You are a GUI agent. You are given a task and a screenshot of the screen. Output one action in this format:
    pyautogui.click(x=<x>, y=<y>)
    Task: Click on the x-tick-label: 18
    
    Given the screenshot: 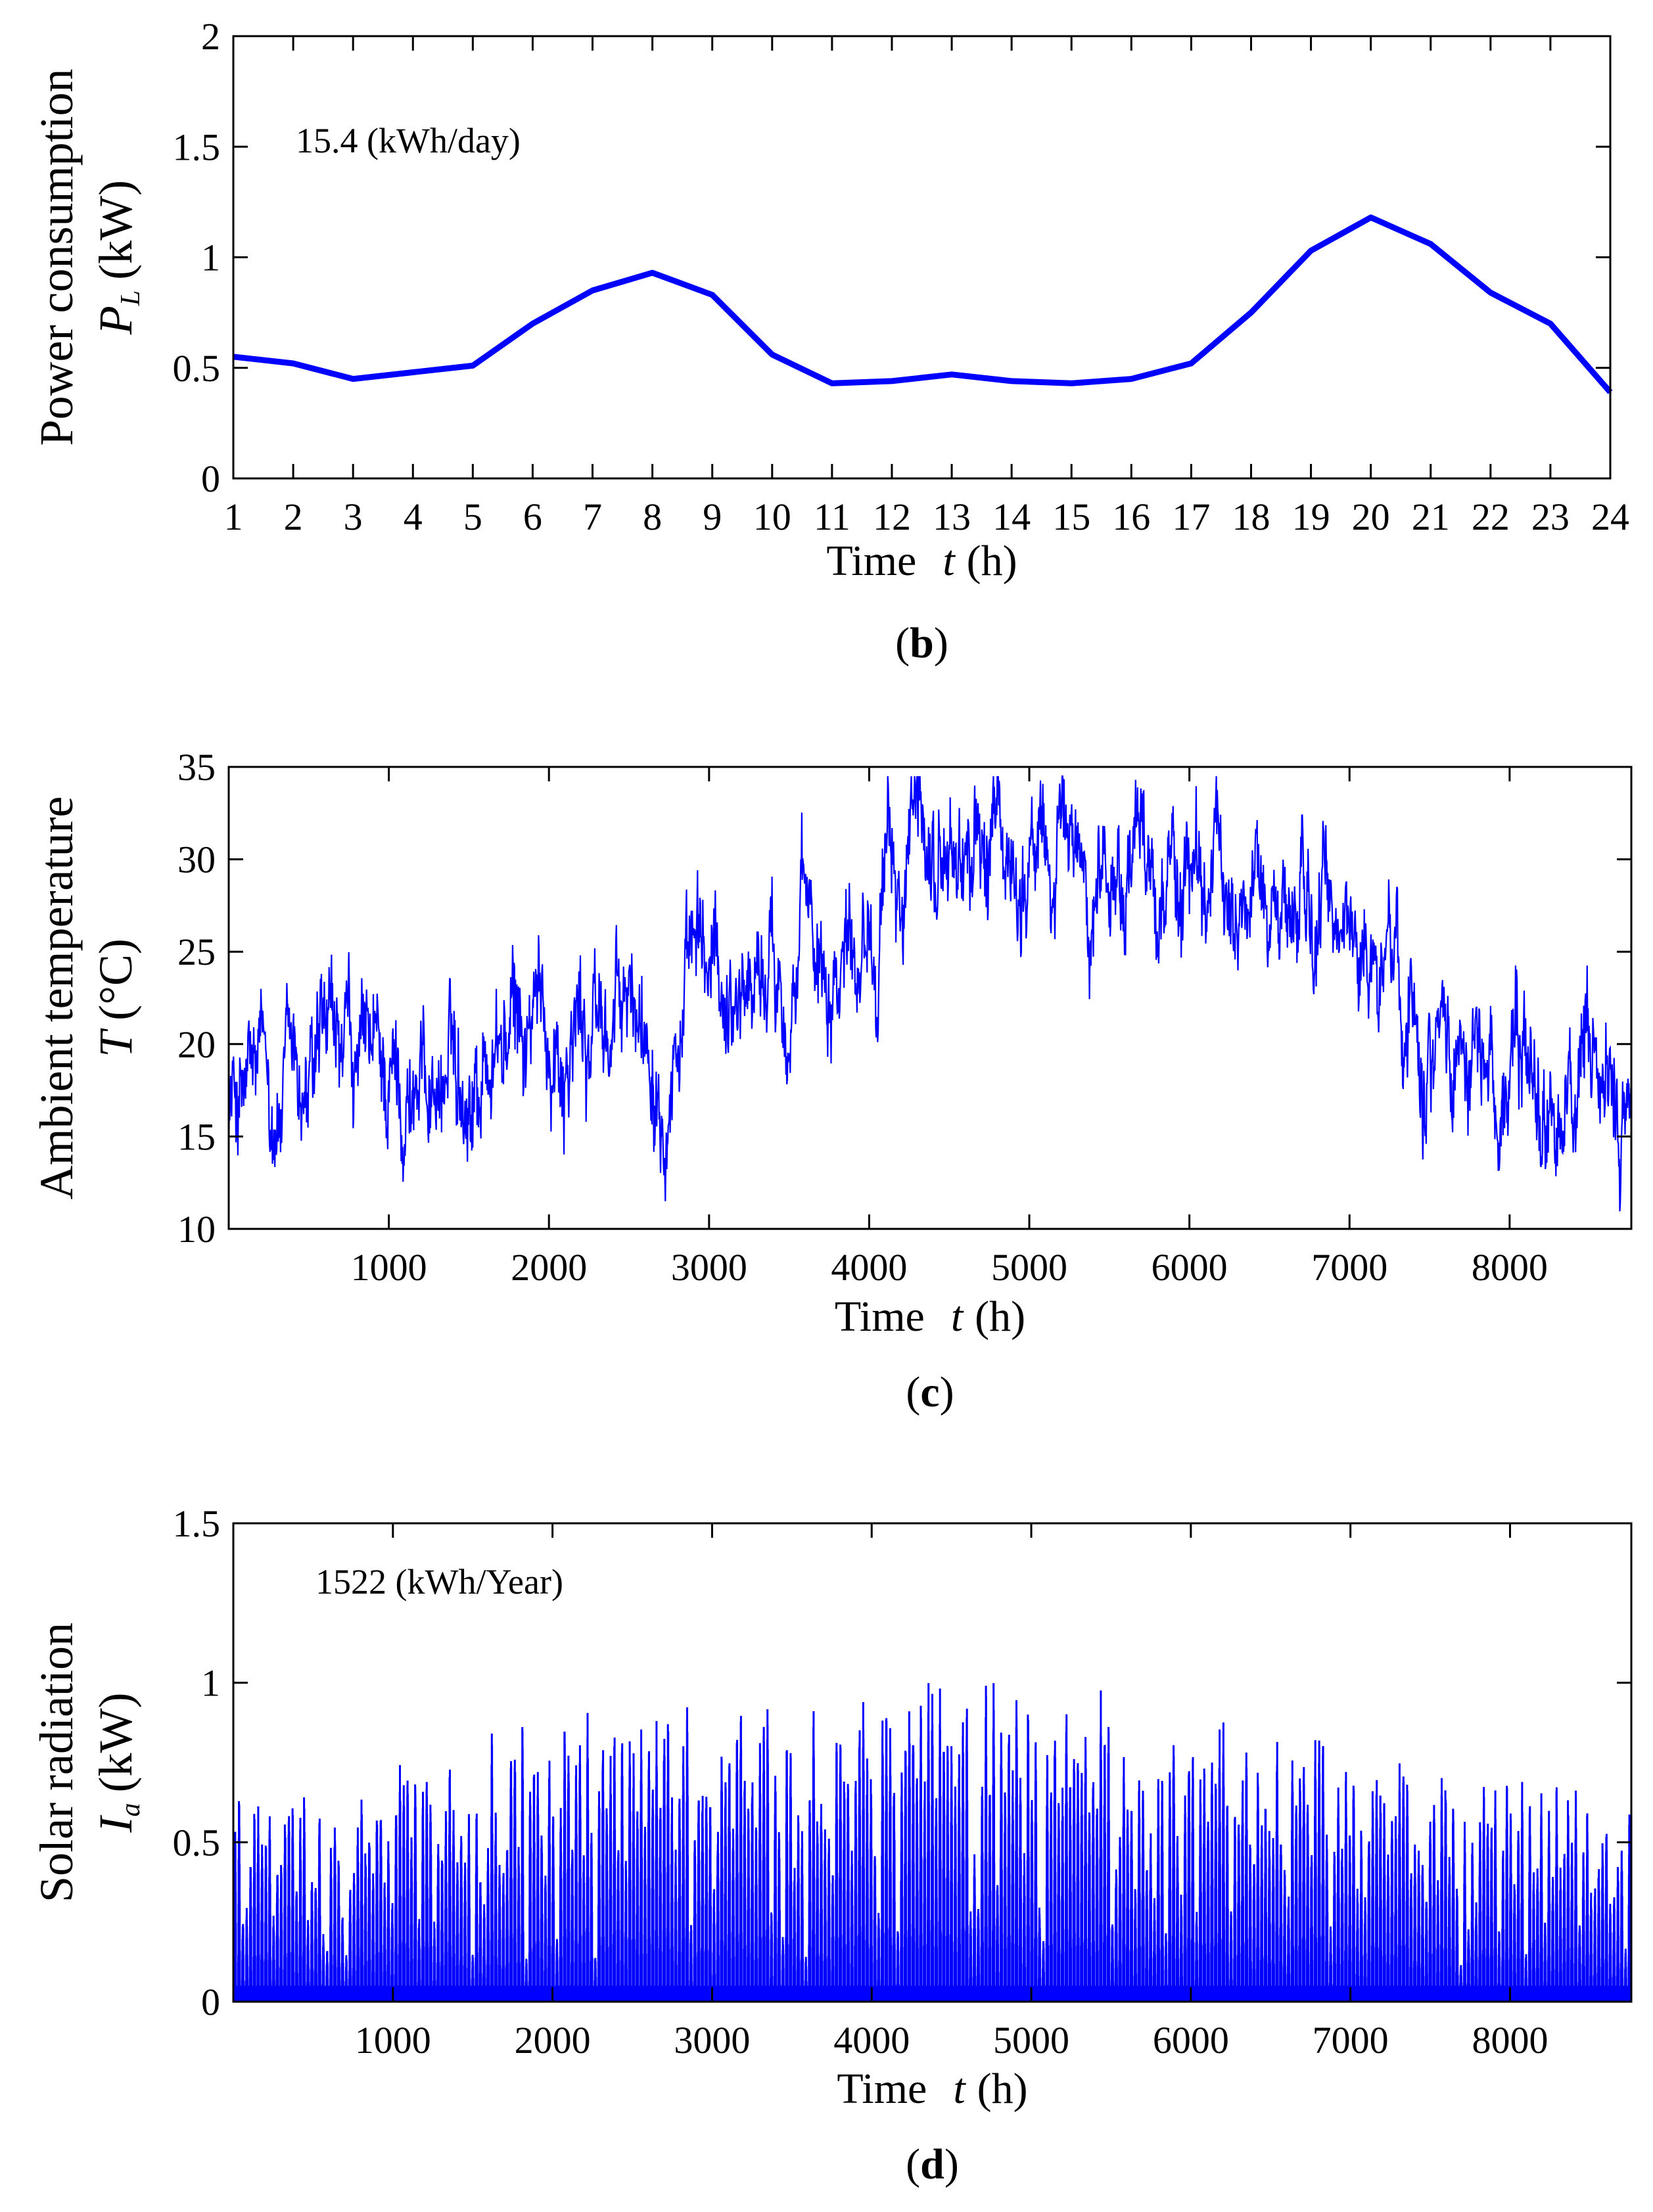 What is the action you would take?
    pyautogui.click(x=1251, y=516)
    